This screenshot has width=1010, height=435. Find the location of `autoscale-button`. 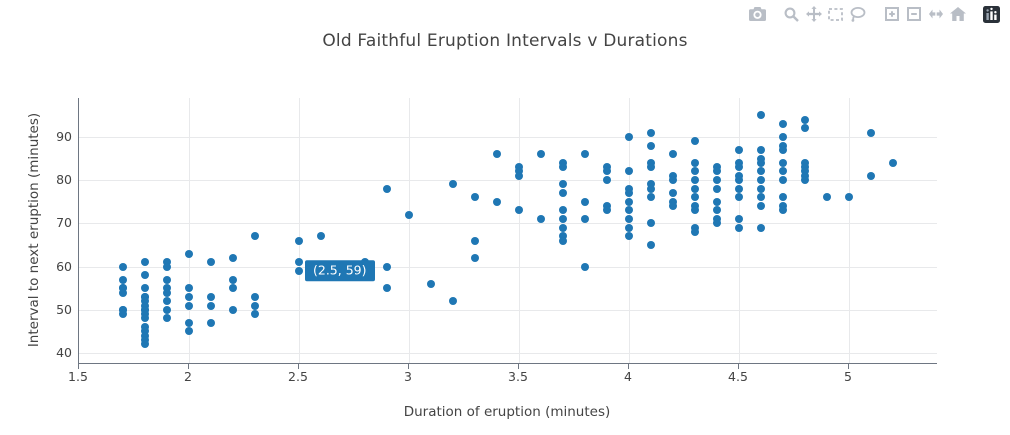

autoscale-button is located at coordinates (935, 14).